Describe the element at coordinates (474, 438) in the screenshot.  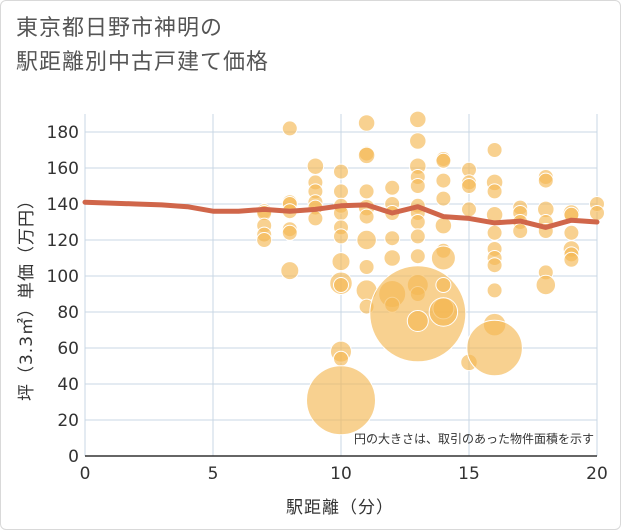
I see `bubble-size-note: 円の大きさは、取引のあった物件面積を示す` at that location.